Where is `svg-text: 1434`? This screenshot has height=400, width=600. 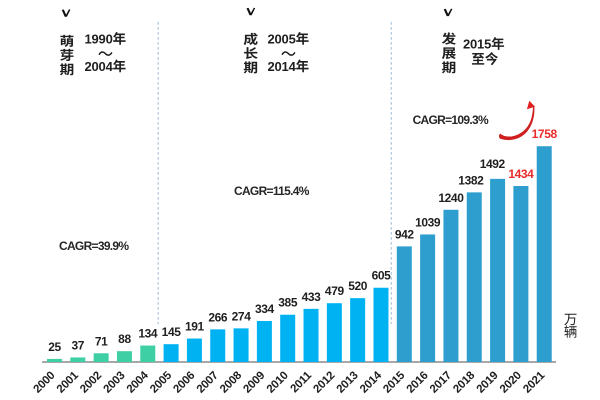
svg-text: 1434 is located at coordinates (521, 174).